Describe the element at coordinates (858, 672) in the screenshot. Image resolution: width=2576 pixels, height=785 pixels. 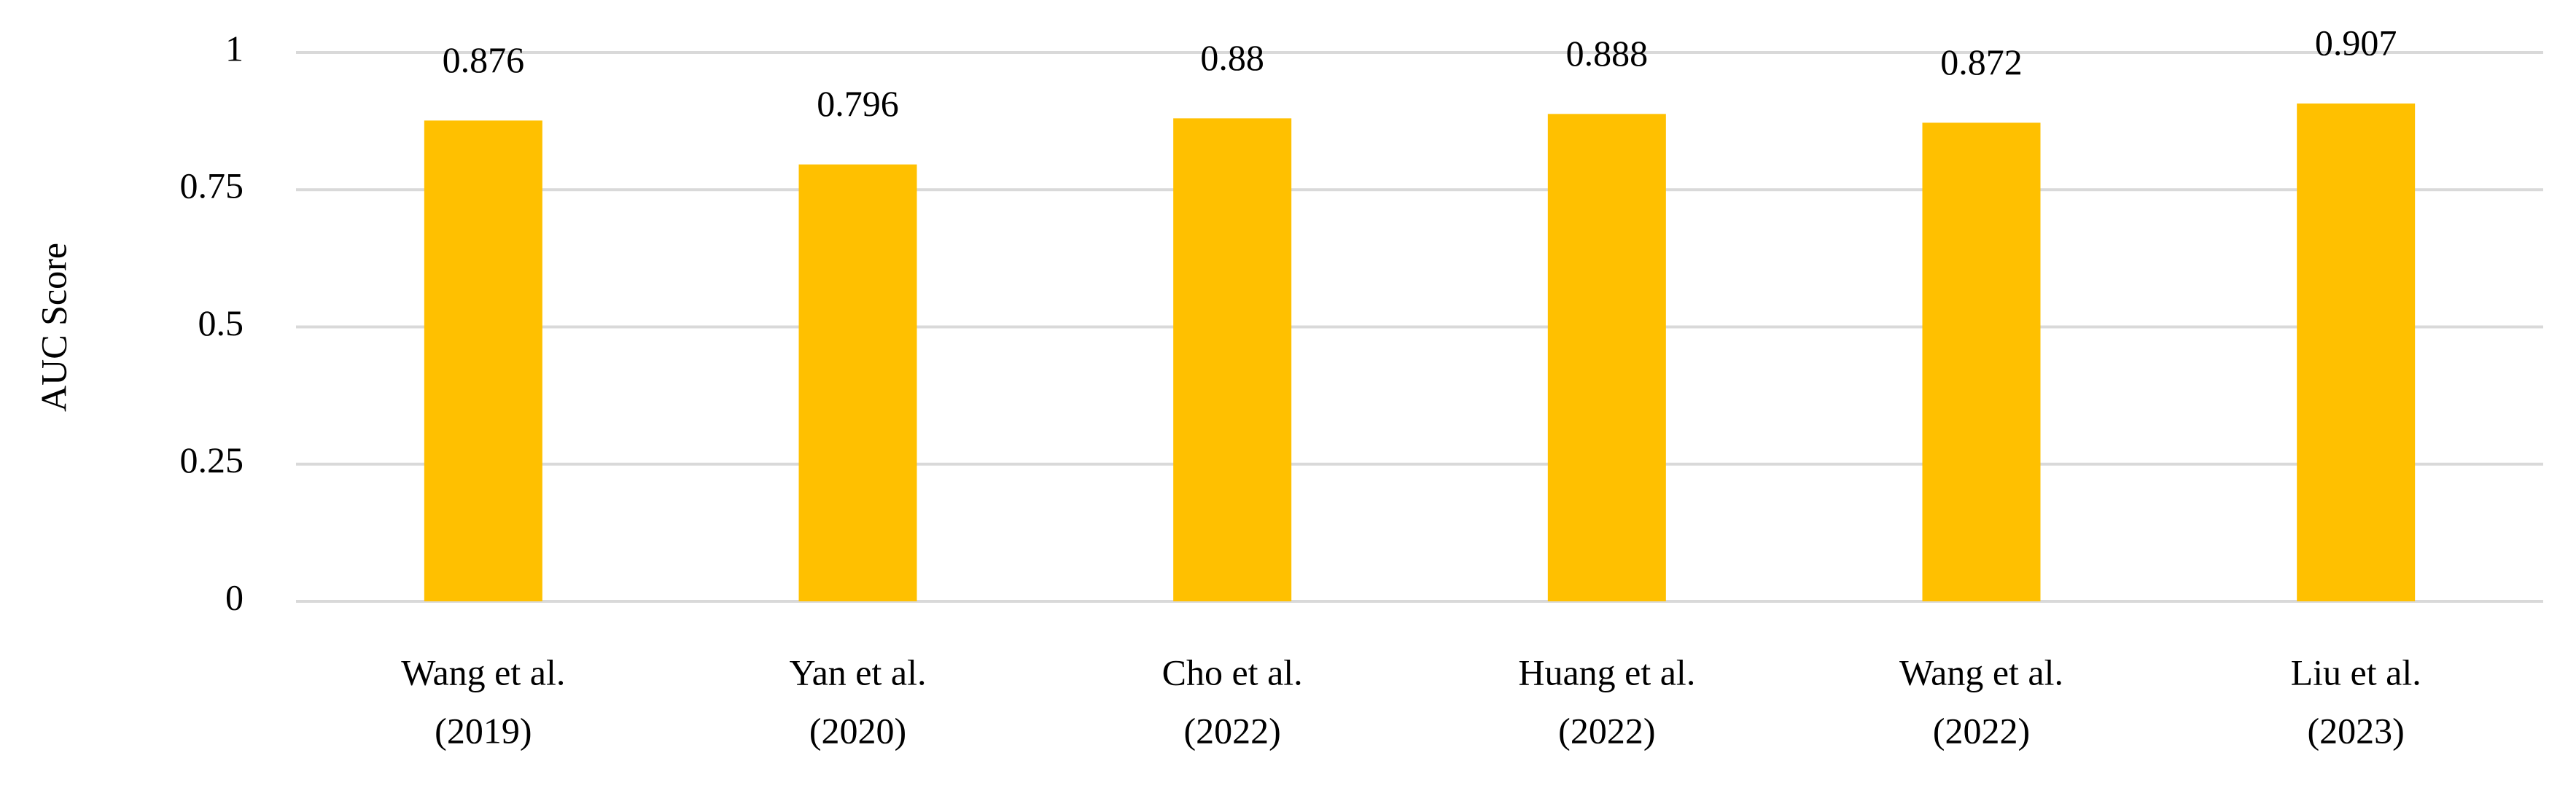
I see `x-tick-label: Yan et al.` at that location.